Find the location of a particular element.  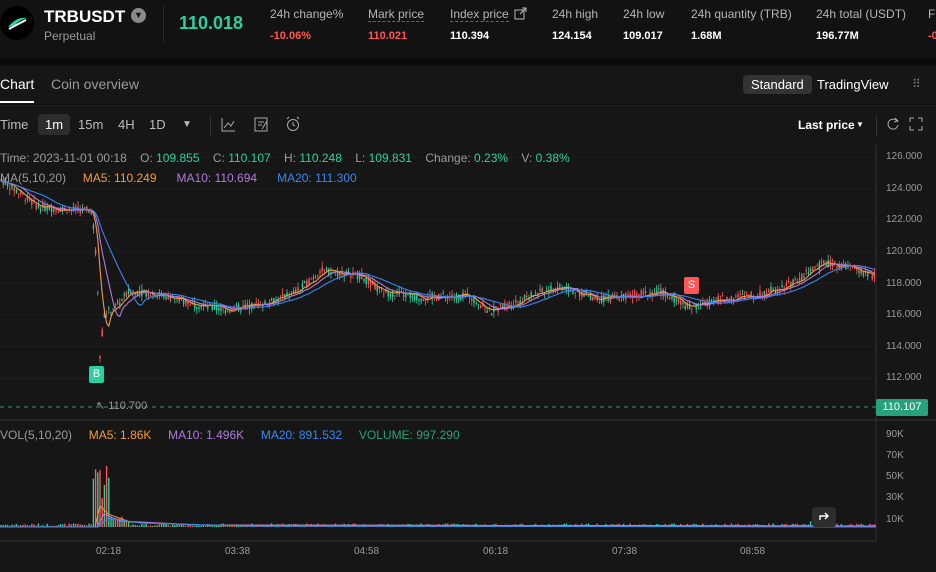

drag-grip-icon: ⠿ is located at coordinates (916, 84).